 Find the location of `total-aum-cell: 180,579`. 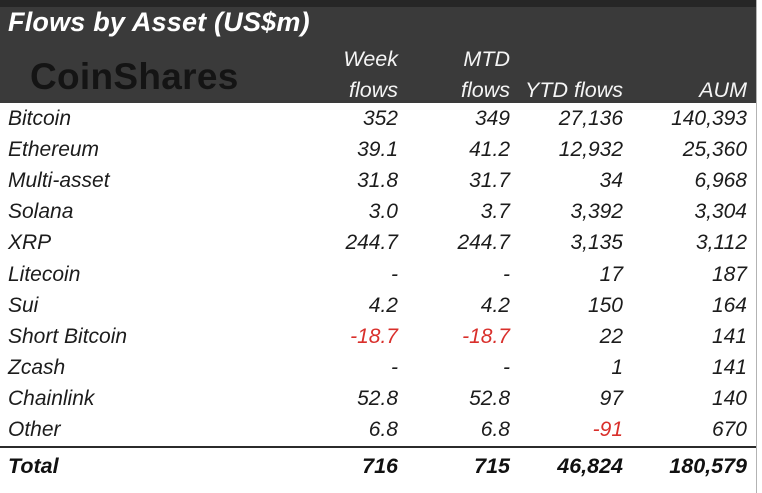

total-aum-cell: 180,579 is located at coordinates (708, 465).